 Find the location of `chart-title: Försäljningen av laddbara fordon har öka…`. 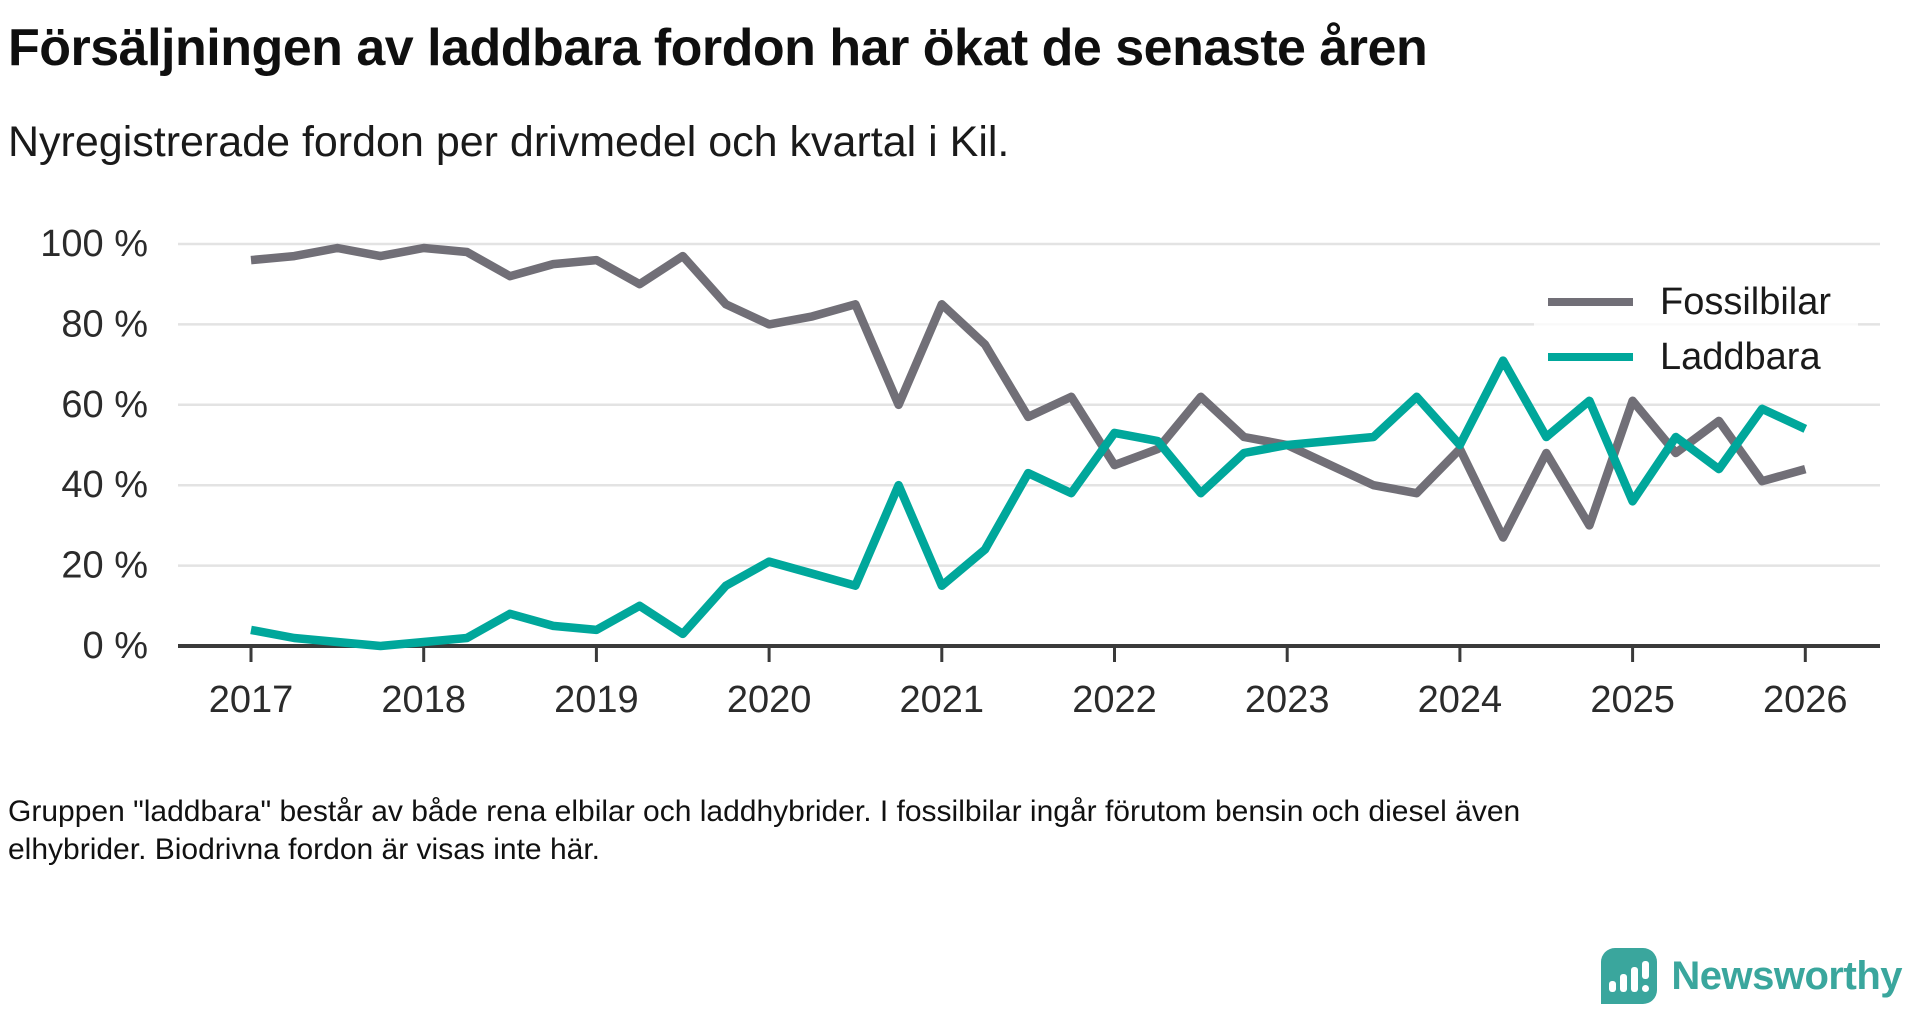

chart-title: Försäljningen av laddbara fordon har öka… is located at coordinates (718, 48).